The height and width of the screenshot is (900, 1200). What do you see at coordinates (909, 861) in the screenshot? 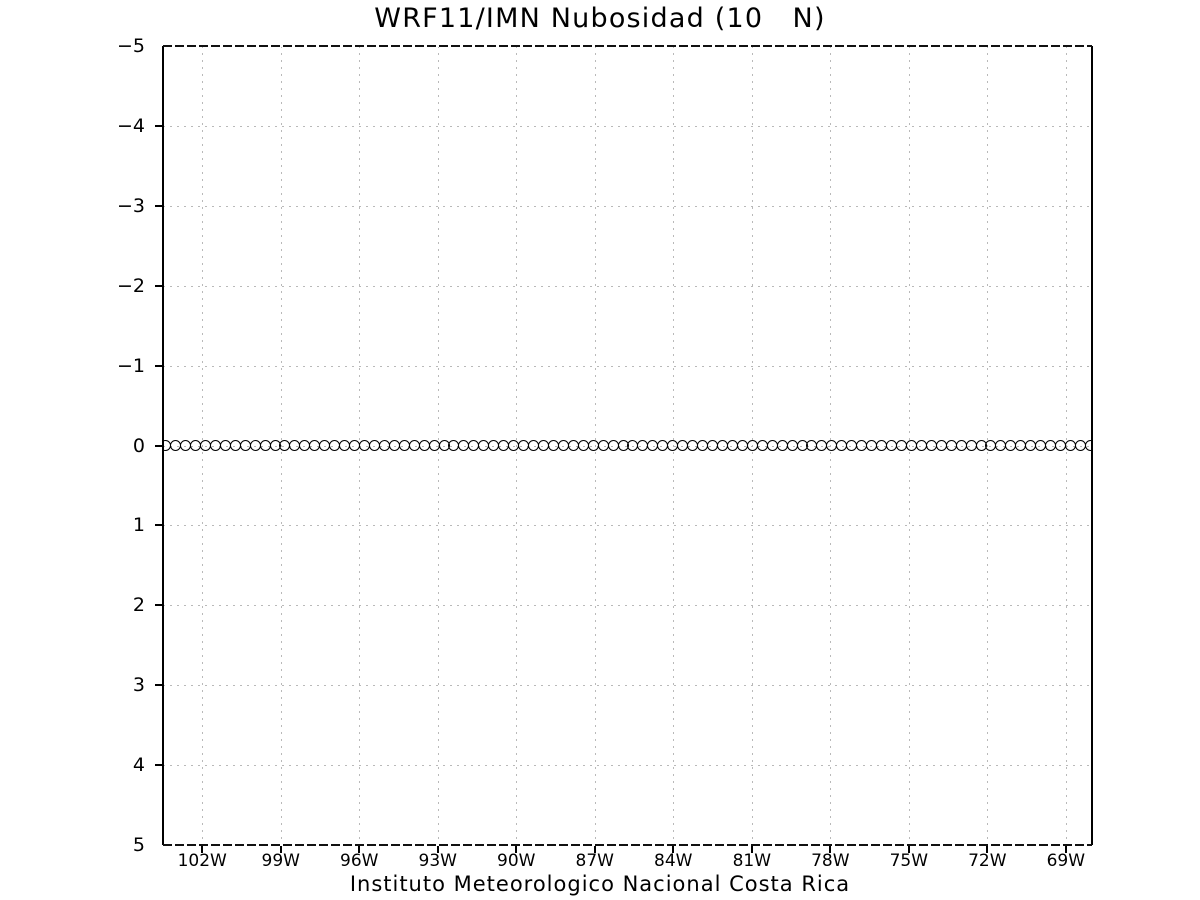
I see `x-tick-label: 75W` at bounding box center [909, 861].